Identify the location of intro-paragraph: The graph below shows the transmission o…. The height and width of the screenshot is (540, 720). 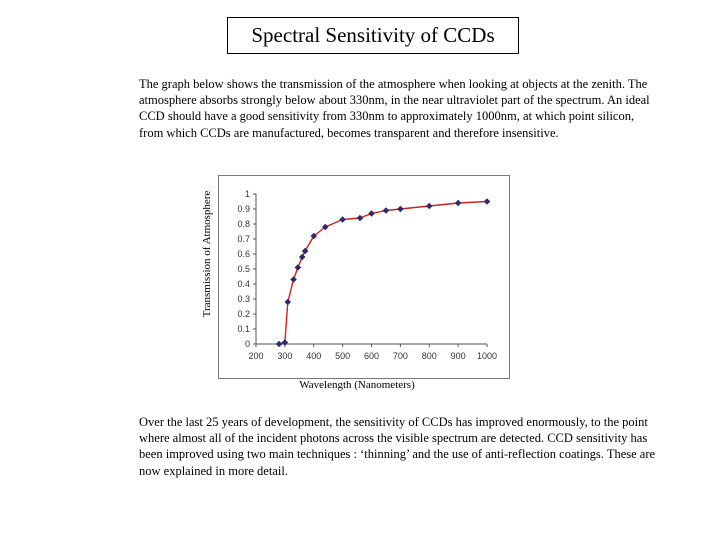
(394, 108).